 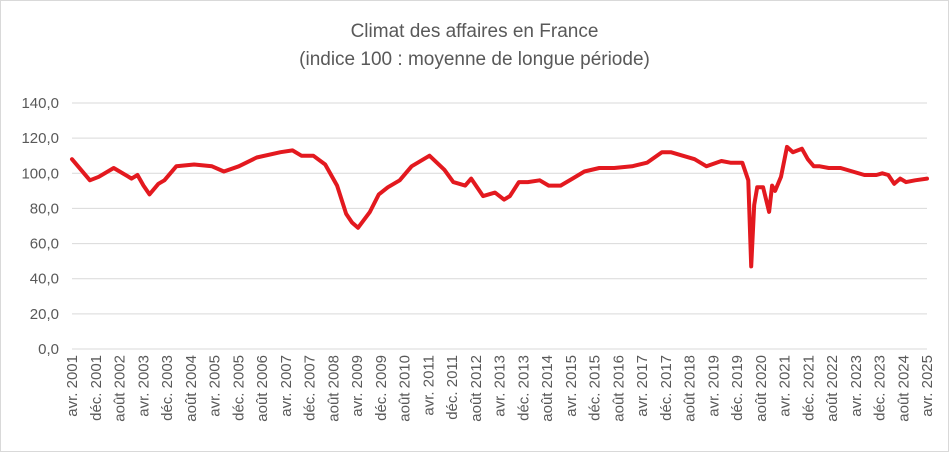 What do you see at coordinates (96, 388) in the screenshot?
I see `x-tick-label: déc. 2001` at bounding box center [96, 388].